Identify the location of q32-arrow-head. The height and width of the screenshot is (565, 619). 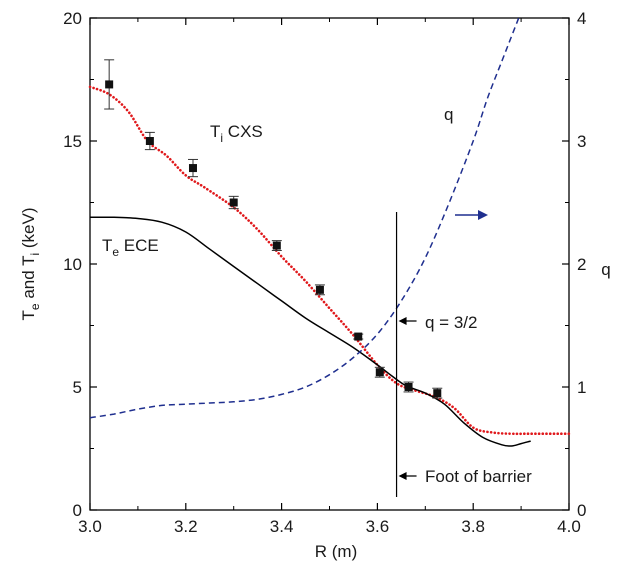
(402, 321).